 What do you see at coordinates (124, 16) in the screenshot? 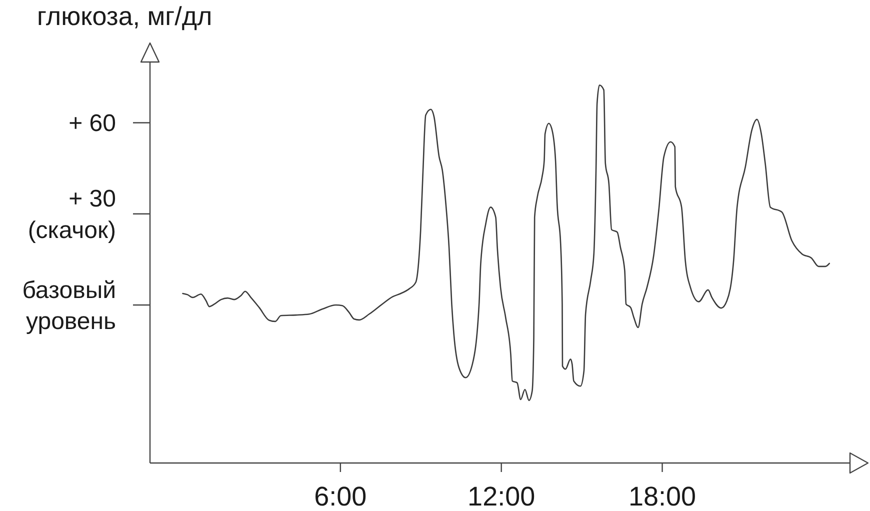
I see `y-axis-title: глюкоза, мг/дл` at bounding box center [124, 16].